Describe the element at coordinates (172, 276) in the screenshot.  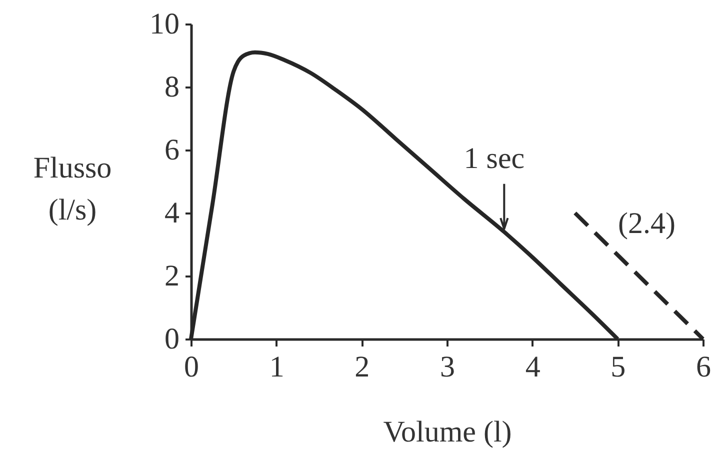
I see `y-tick-label: 2` at that location.